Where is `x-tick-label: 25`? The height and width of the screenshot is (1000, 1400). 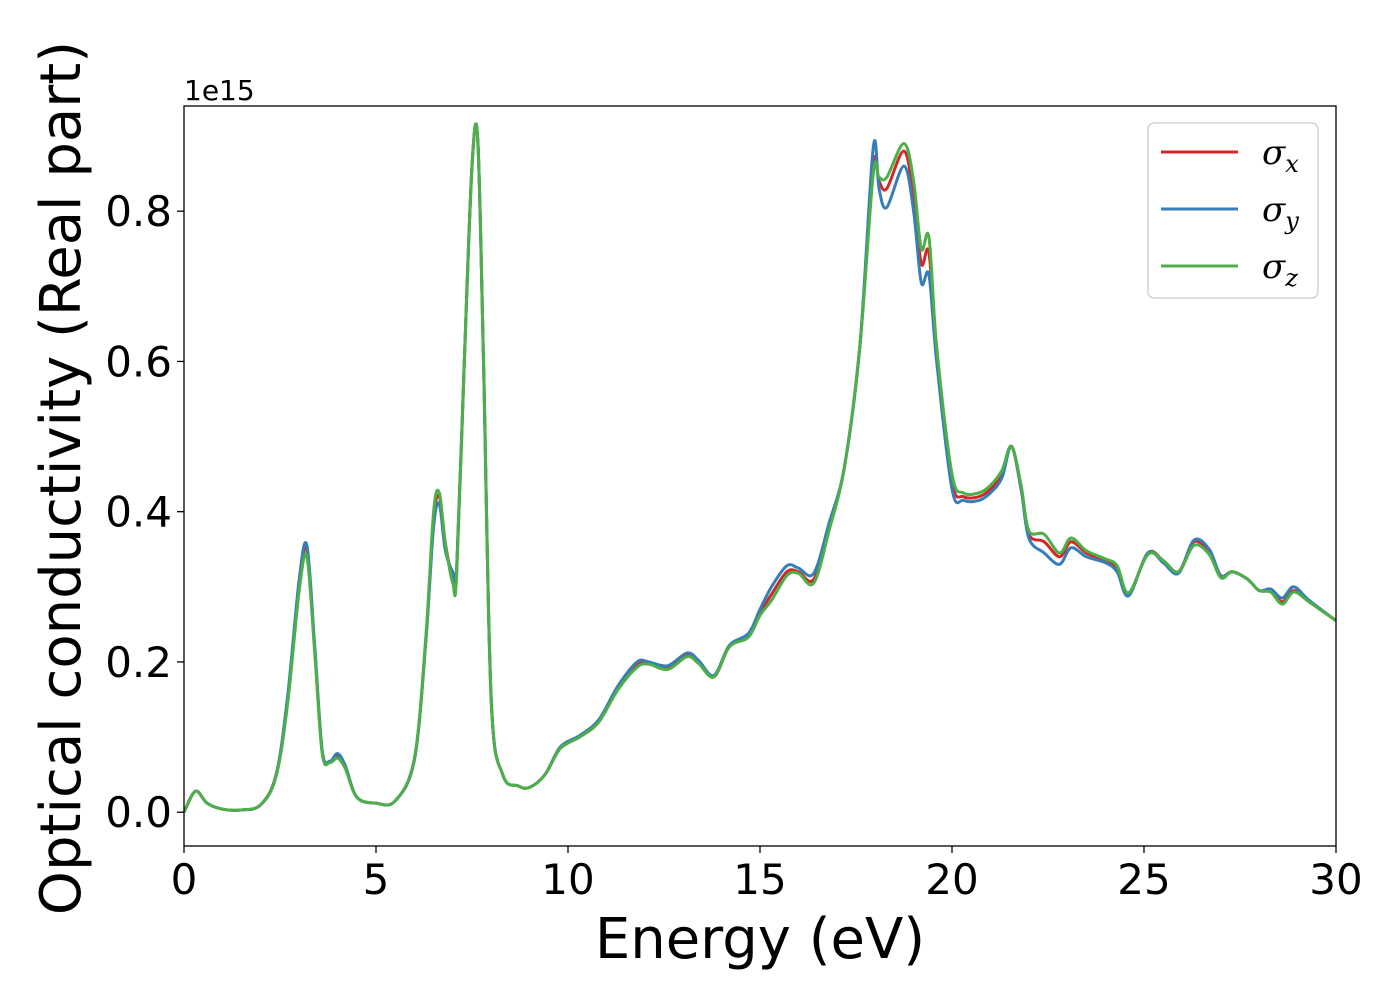
x-tick-label: 25 is located at coordinates (1143, 879).